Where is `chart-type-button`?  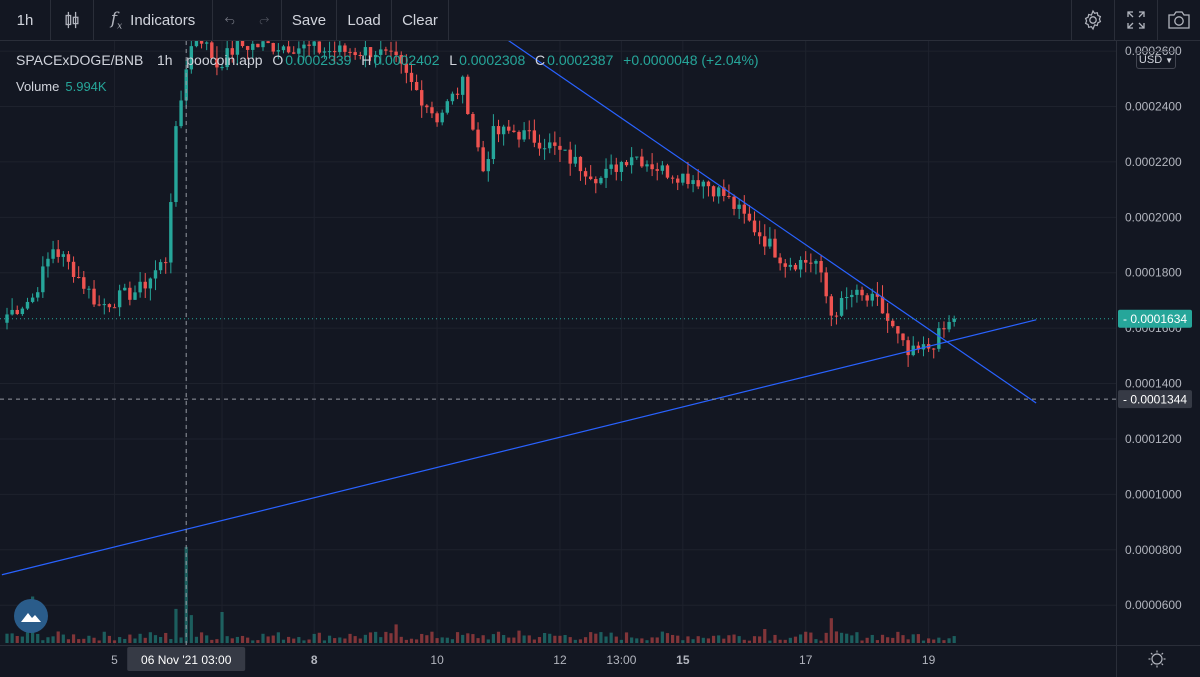 chart-type-button is located at coordinates (72, 20).